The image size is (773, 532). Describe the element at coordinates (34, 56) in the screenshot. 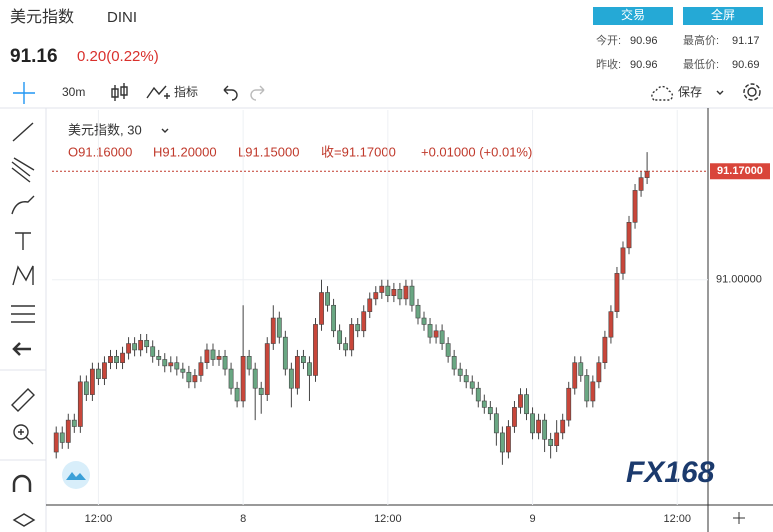

I see `price: 91.16` at that location.